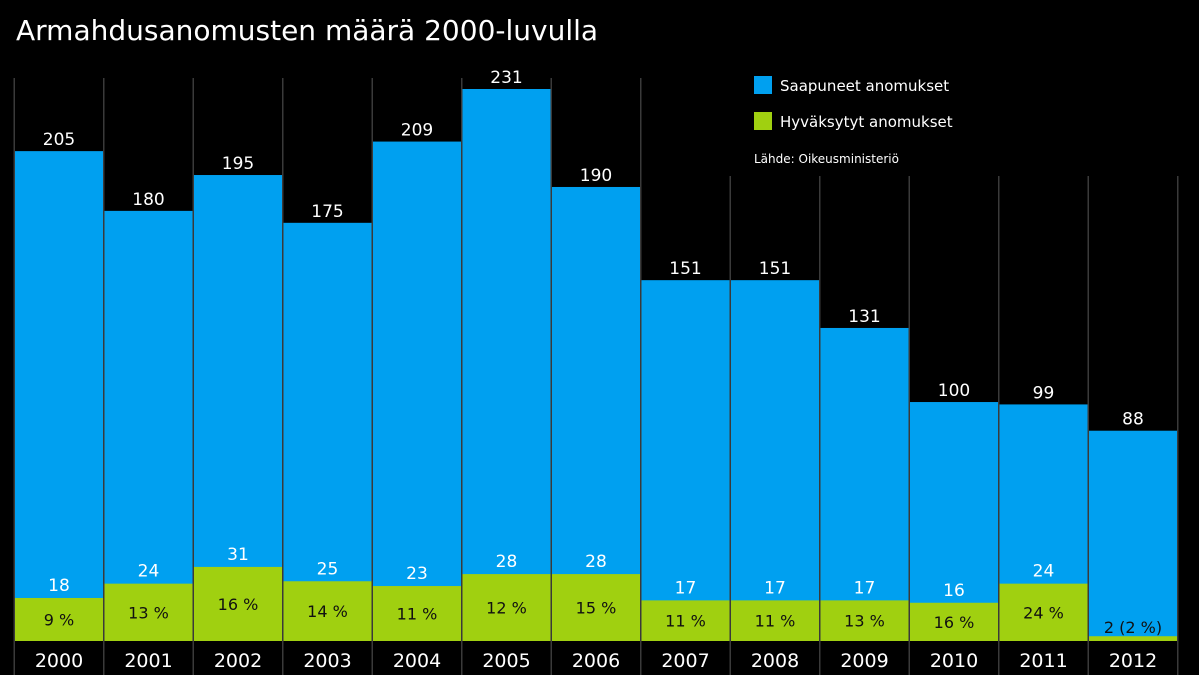  I want to click on label-percent-2009: 13 %, so click(864, 621).